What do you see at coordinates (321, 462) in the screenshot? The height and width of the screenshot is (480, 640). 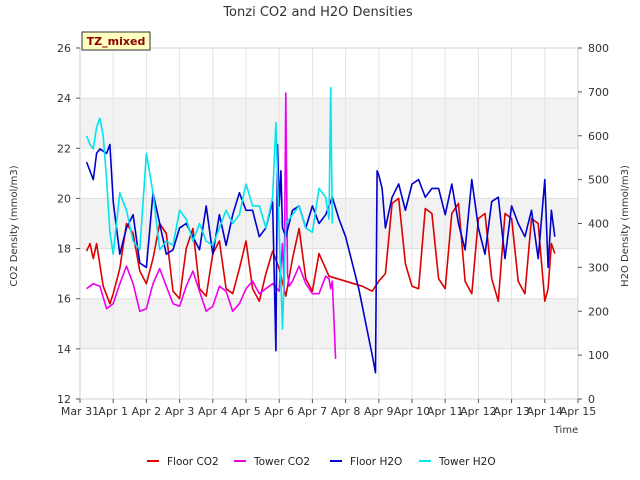 I see `legend: Floor CO2 Tower CO2 Floor H2O Tower H2O` at bounding box center [321, 462].